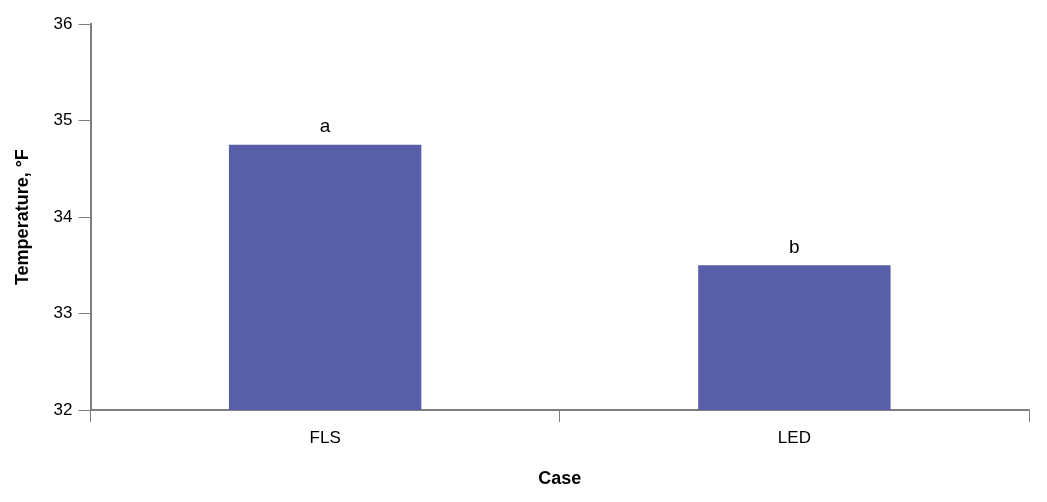 This screenshot has width=1047, height=502. I want to click on y-tick-label: 32, so click(63, 409).